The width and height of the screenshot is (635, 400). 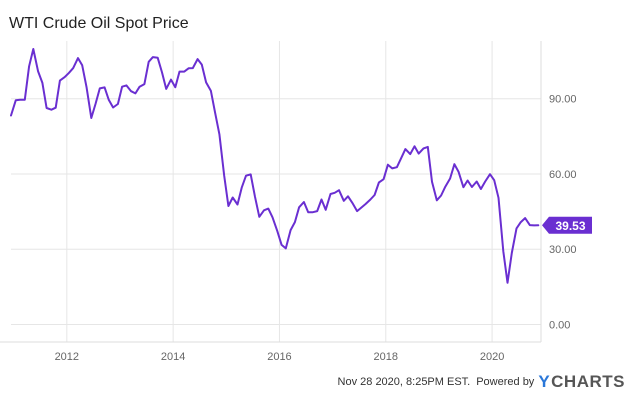 I want to click on ycharts-logo-text: CHARTS, so click(x=588, y=381).